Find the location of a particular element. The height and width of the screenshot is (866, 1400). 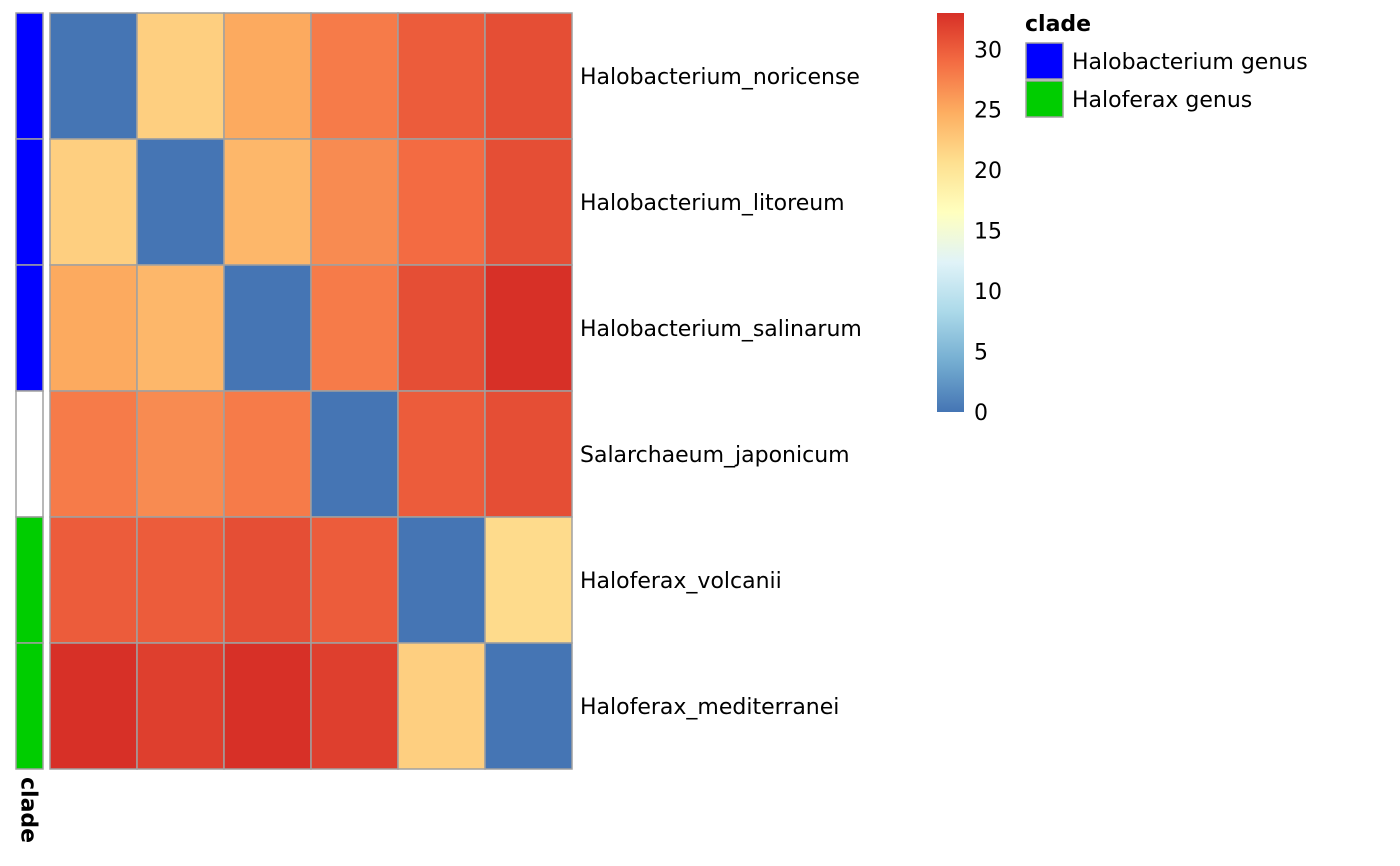

color-scale-tick-label: 0 is located at coordinates (981, 413).